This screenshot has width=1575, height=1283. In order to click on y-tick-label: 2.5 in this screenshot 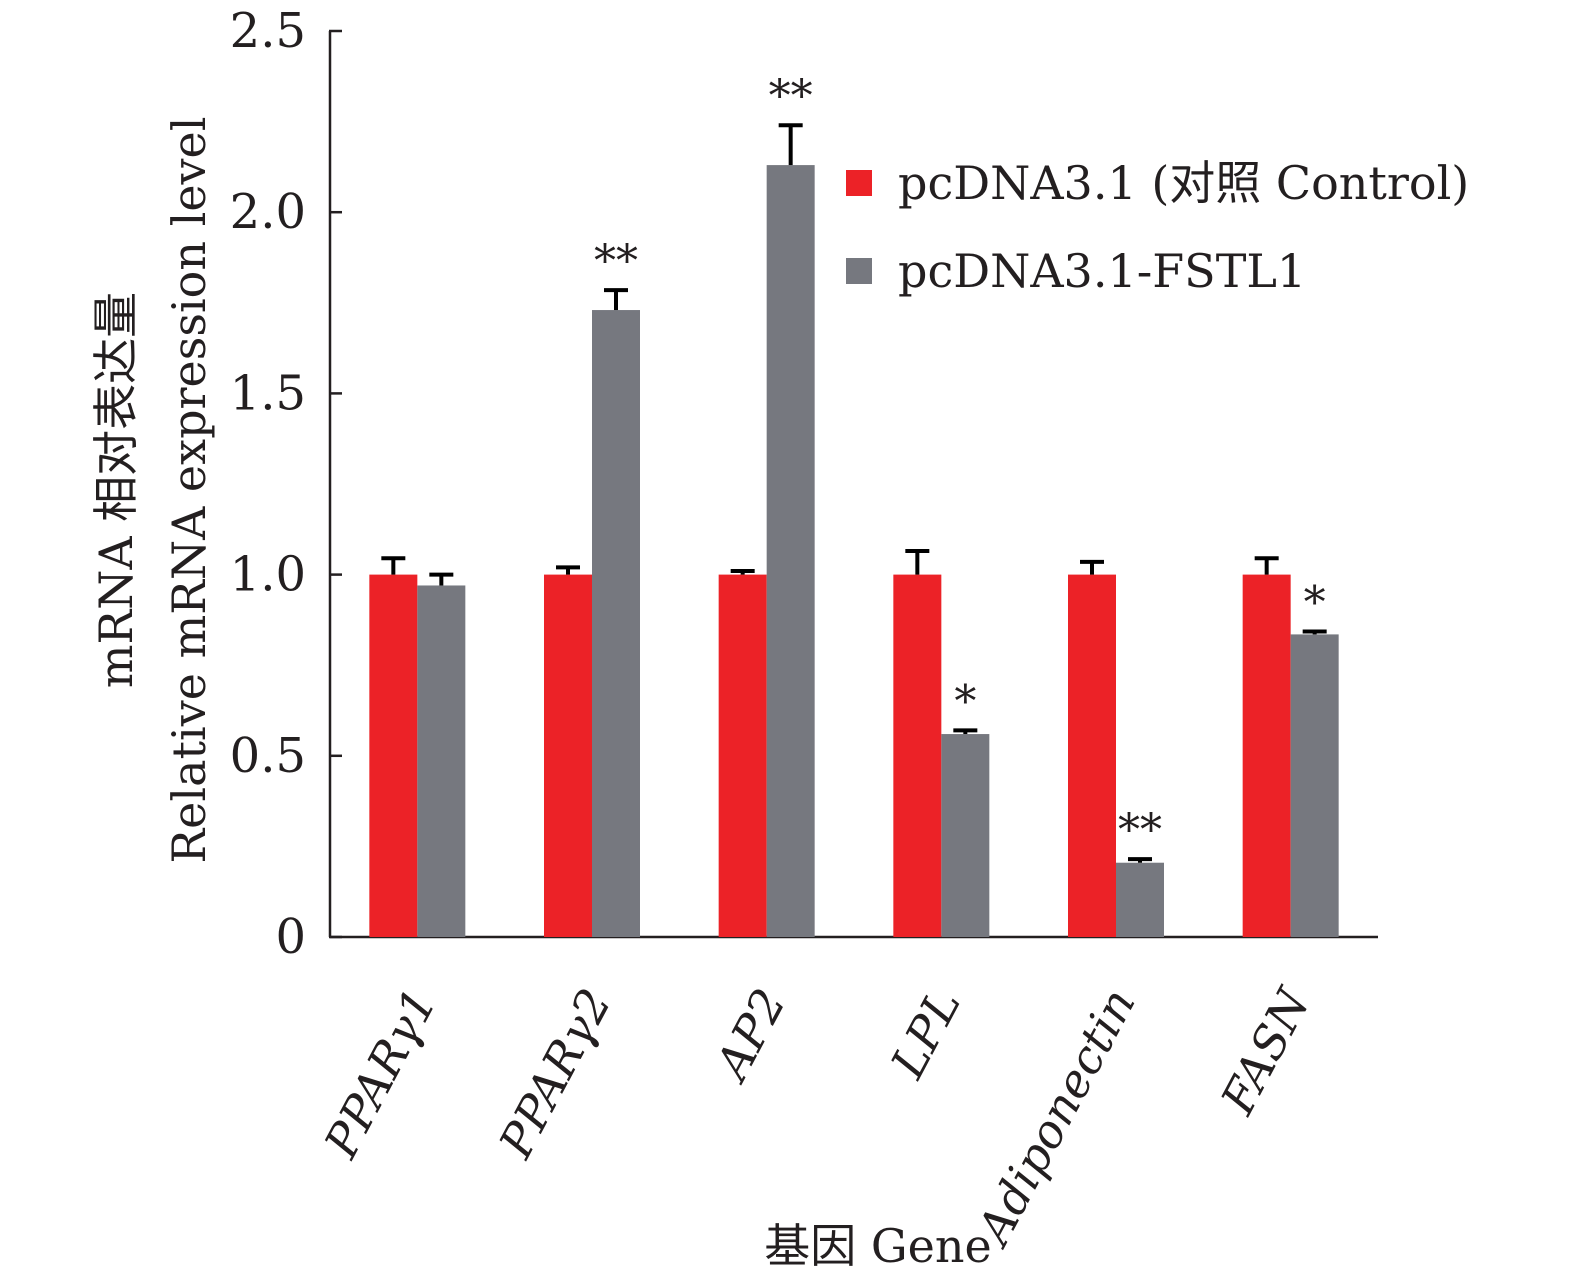, I will do `click(268, 31)`.